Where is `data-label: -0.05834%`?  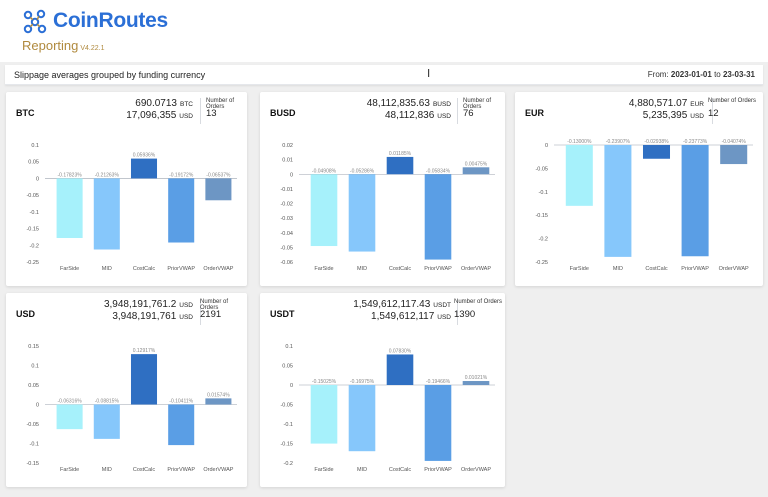 data-label: -0.05834% is located at coordinates (438, 171).